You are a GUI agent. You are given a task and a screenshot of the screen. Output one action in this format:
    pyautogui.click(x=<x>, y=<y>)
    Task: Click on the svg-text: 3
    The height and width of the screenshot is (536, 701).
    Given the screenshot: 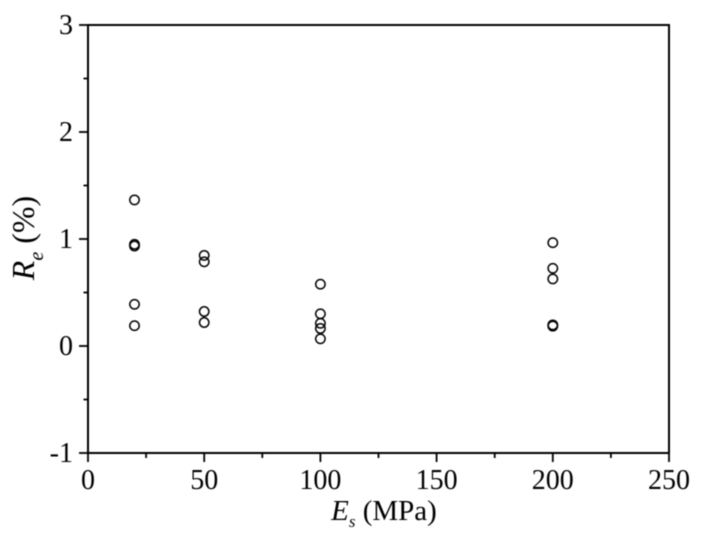 What is the action you would take?
    pyautogui.click(x=66, y=25)
    